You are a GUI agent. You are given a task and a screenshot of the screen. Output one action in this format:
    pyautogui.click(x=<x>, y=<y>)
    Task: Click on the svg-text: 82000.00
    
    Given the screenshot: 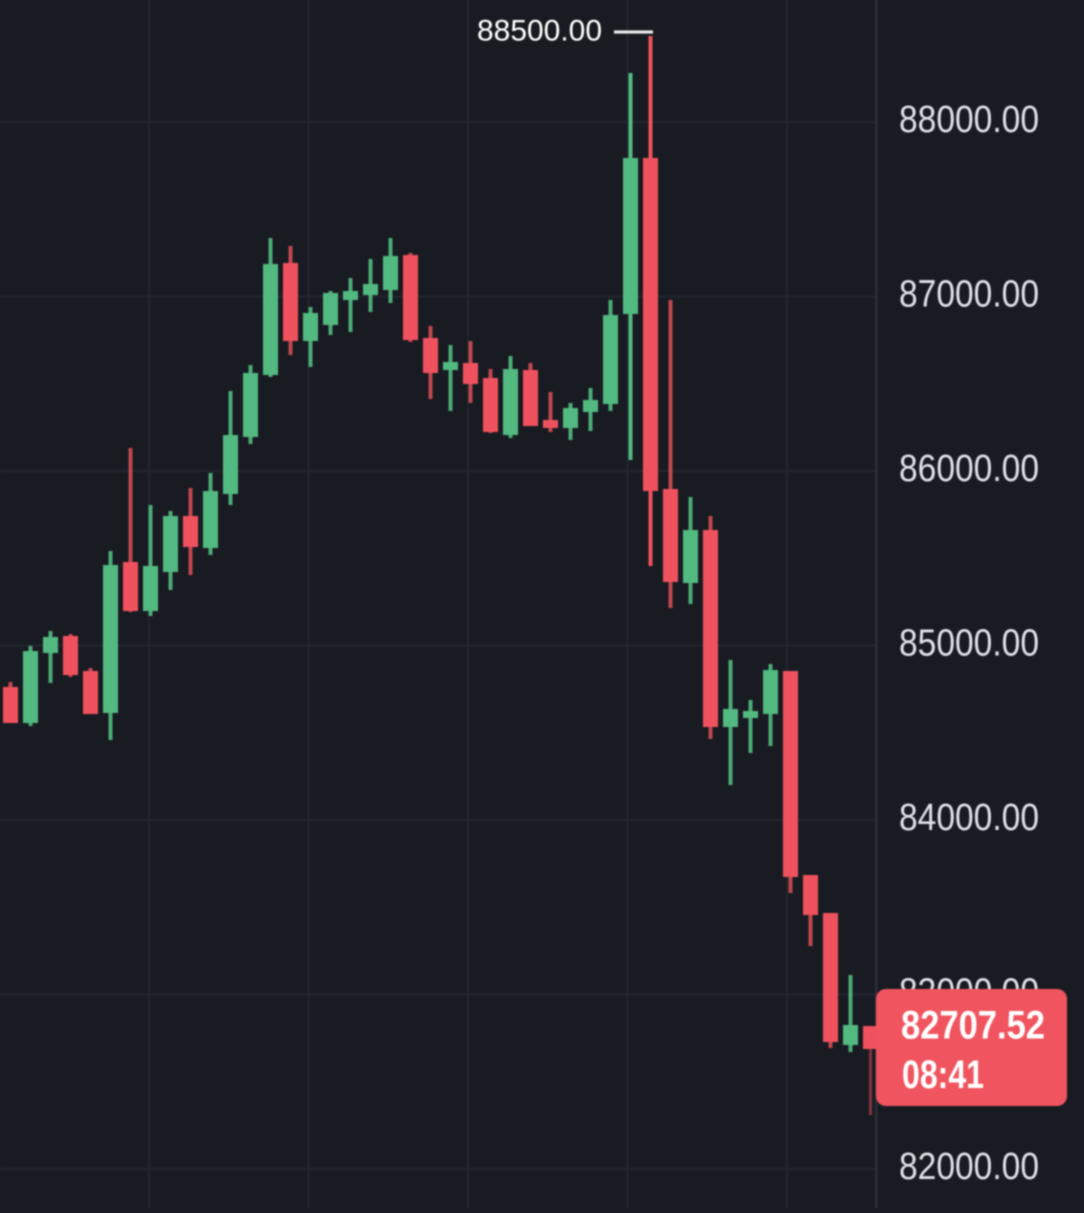 What is the action you would take?
    pyautogui.click(x=969, y=1167)
    